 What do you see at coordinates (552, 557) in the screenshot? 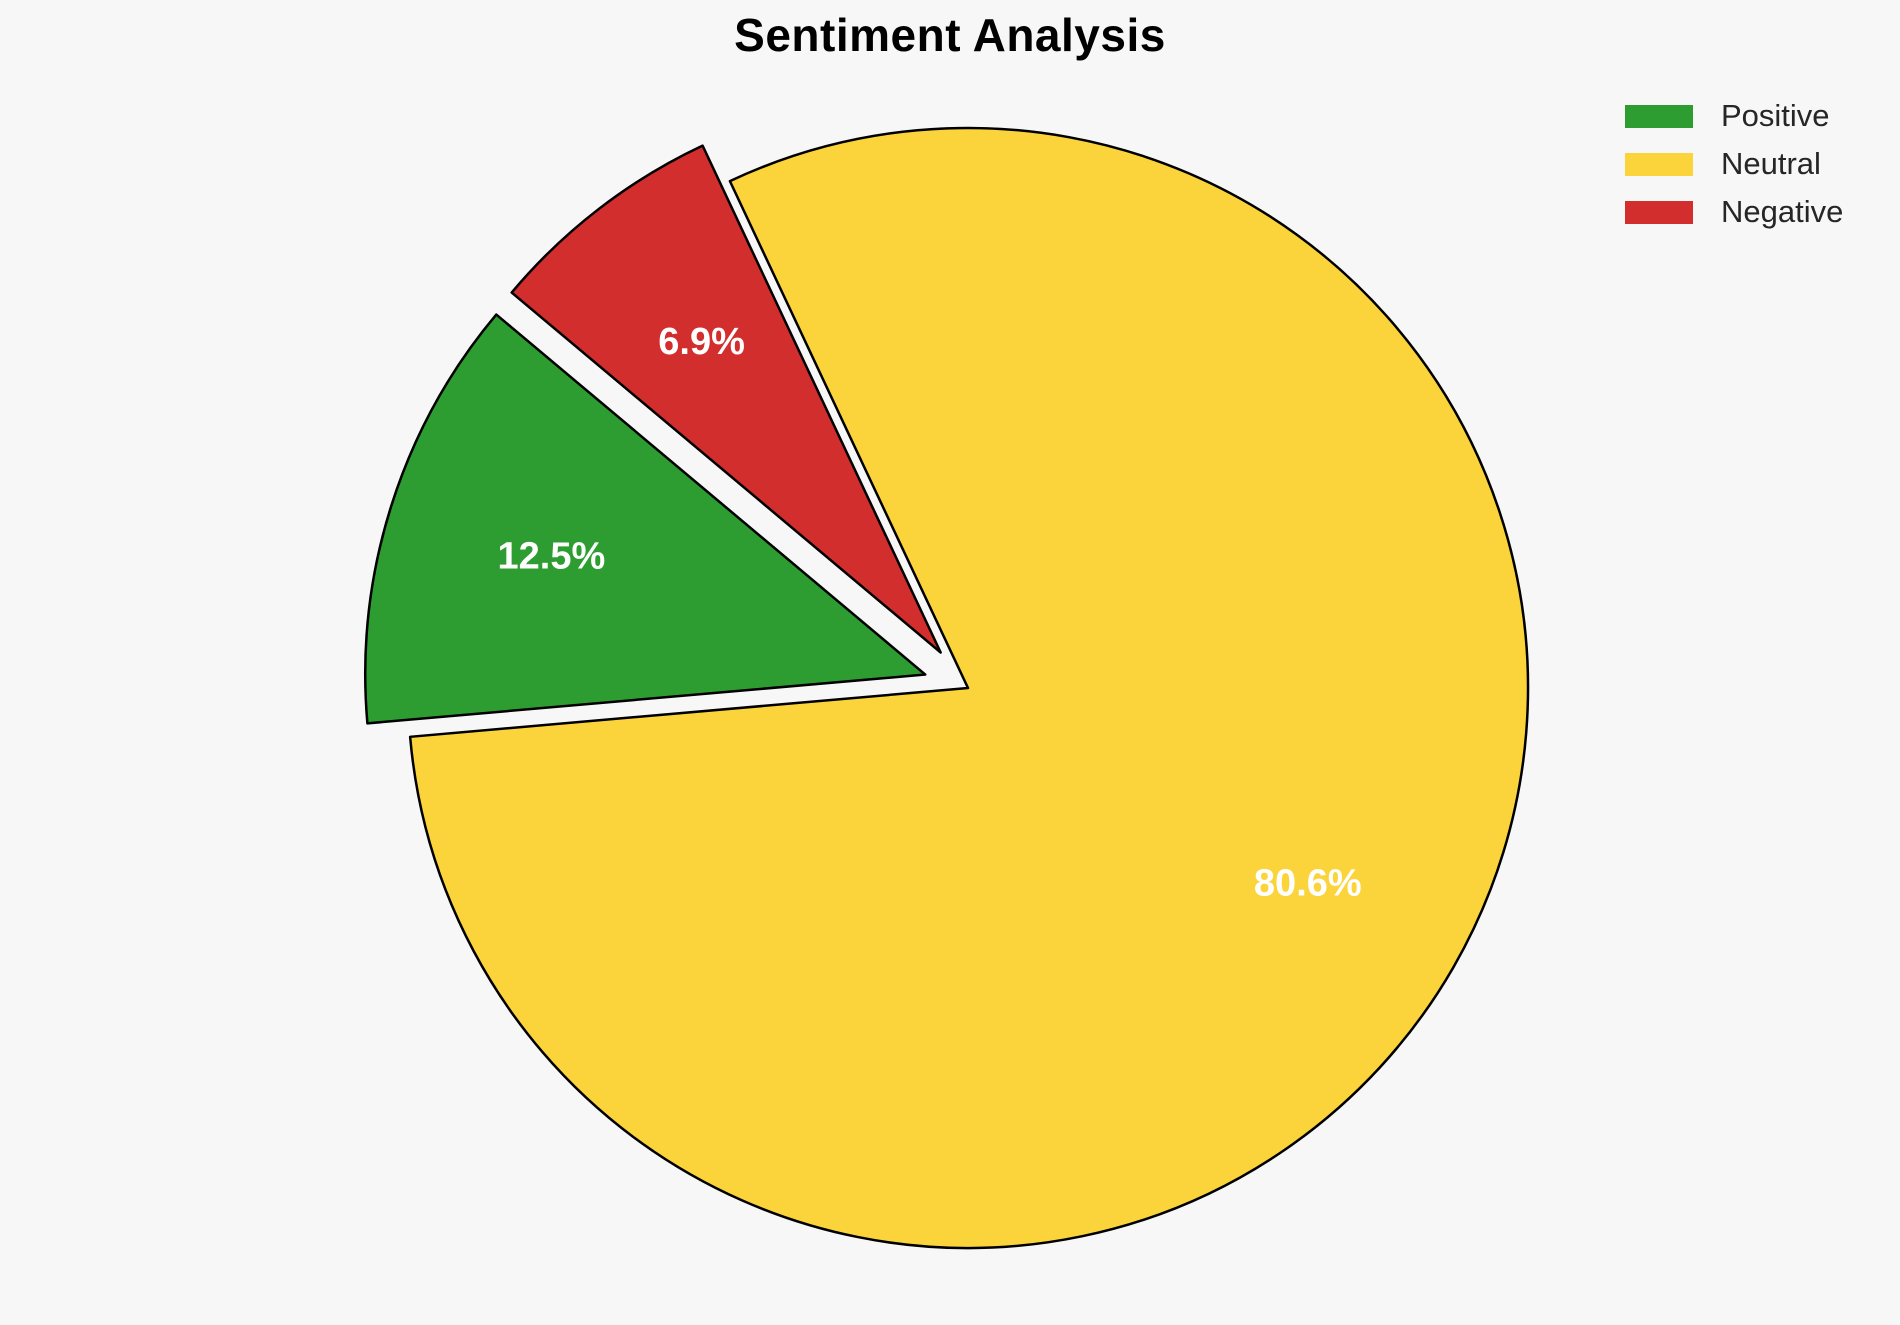
I see `pct-label-positive: 12.5%` at bounding box center [552, 557].